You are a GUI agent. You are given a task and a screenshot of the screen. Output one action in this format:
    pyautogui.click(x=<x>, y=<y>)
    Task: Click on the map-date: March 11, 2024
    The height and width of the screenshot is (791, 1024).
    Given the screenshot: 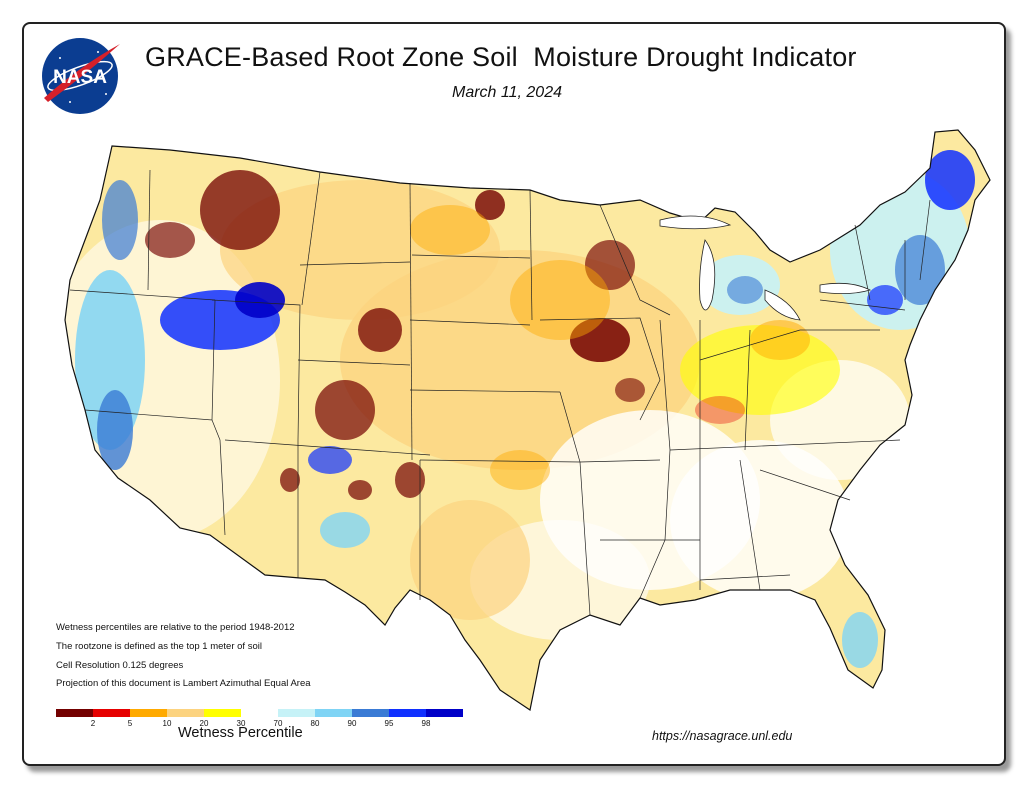 What is the action you would take?
    pyautogui.click(x=512, y=93)
    